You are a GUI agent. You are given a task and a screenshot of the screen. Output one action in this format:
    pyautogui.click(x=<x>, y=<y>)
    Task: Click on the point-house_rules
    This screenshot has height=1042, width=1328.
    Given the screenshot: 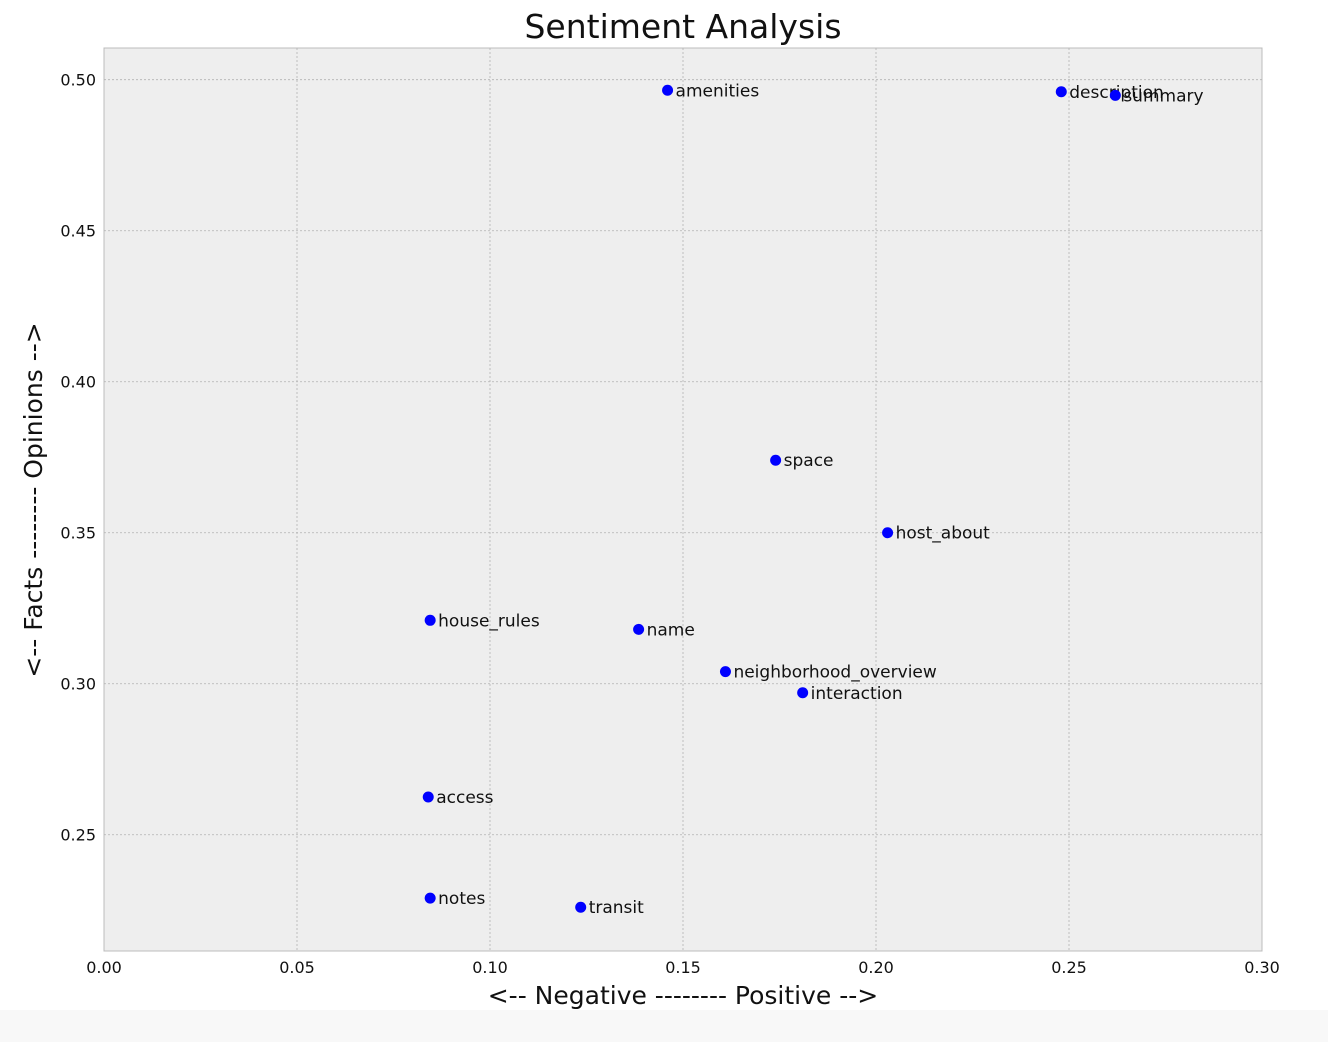 What is the action you would take?
    pyautogui.click(x=430, y=620)
    